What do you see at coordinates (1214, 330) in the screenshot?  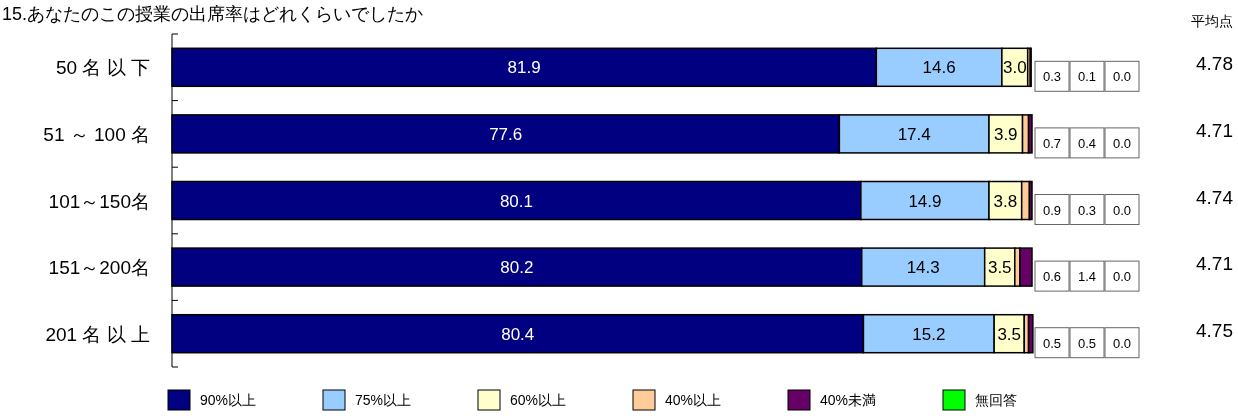 I see `text: 4.75` at bounding box center [1214, 330].